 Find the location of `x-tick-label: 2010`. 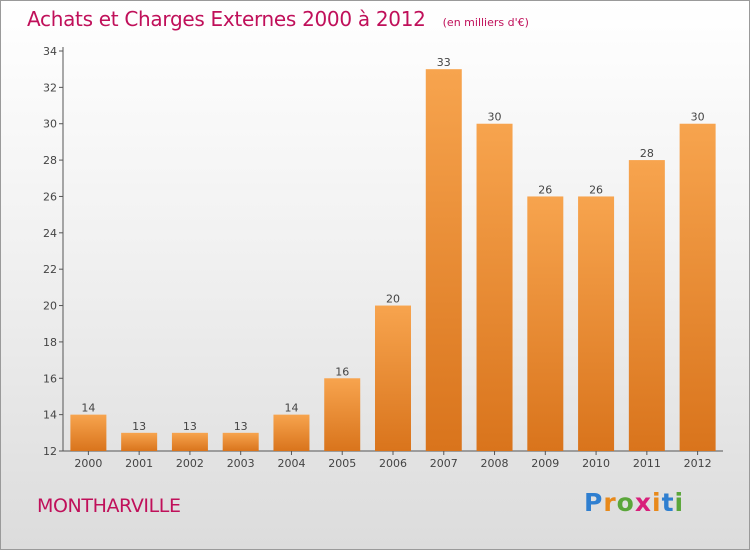

x-tick-label: 2010 is located at coordinates (596, 463).